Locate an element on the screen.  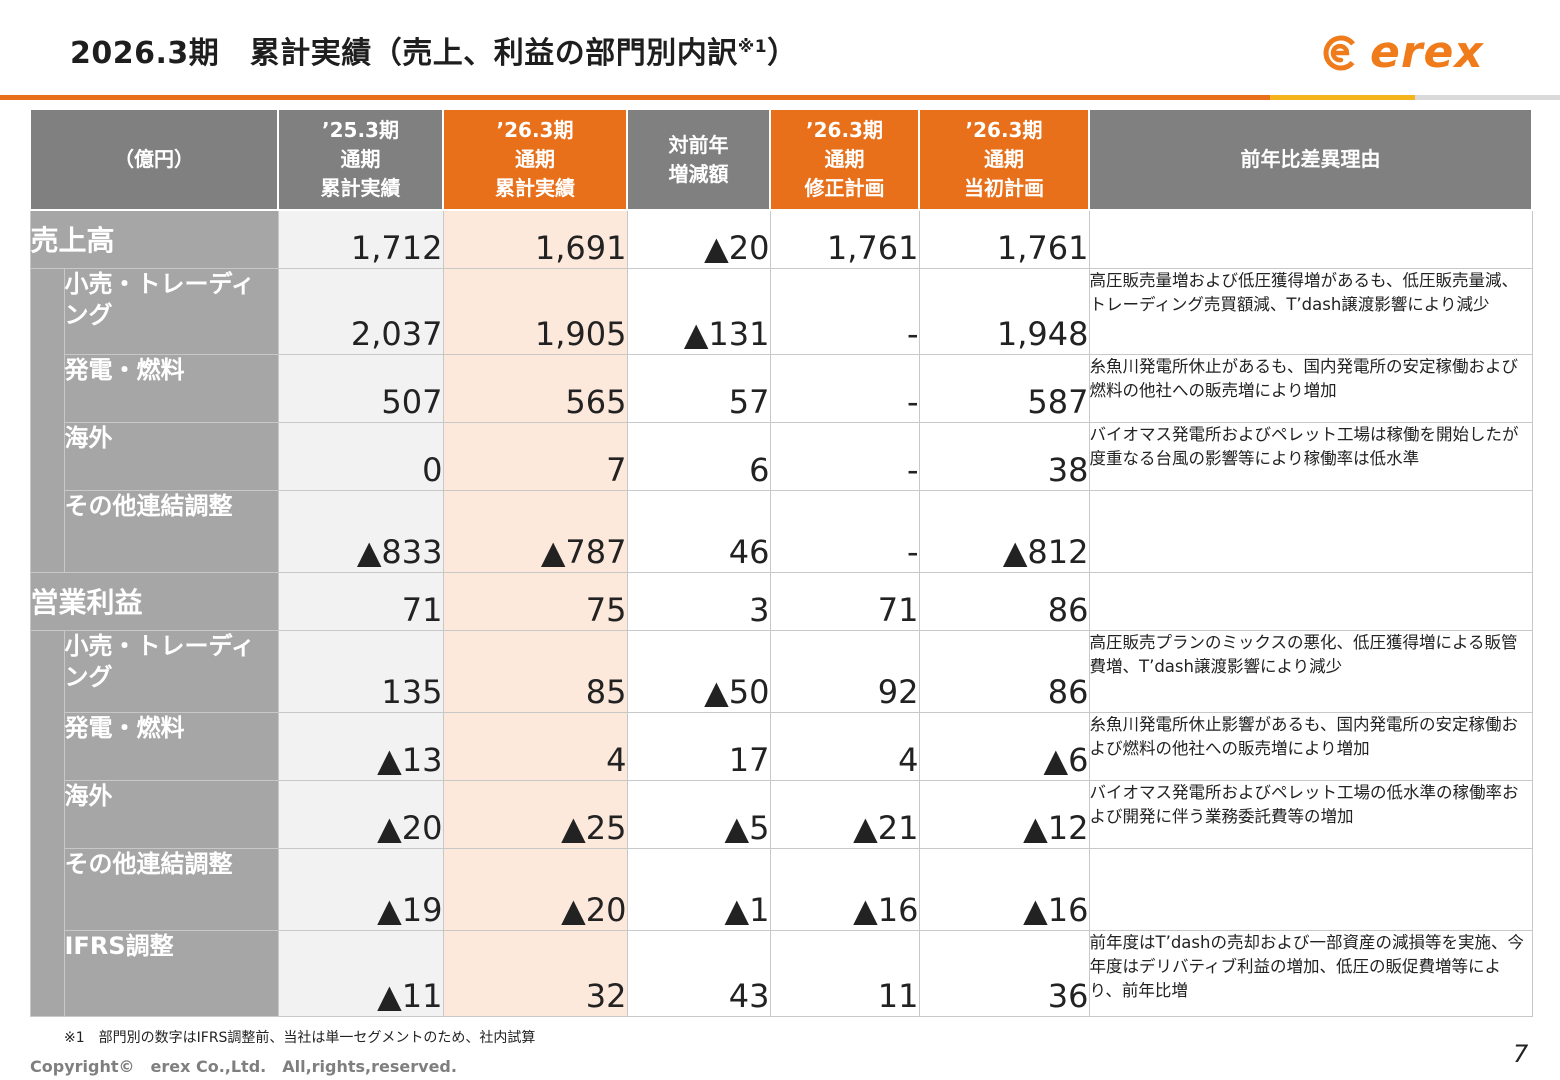
profit-indent is located at coordinates (47, 823).